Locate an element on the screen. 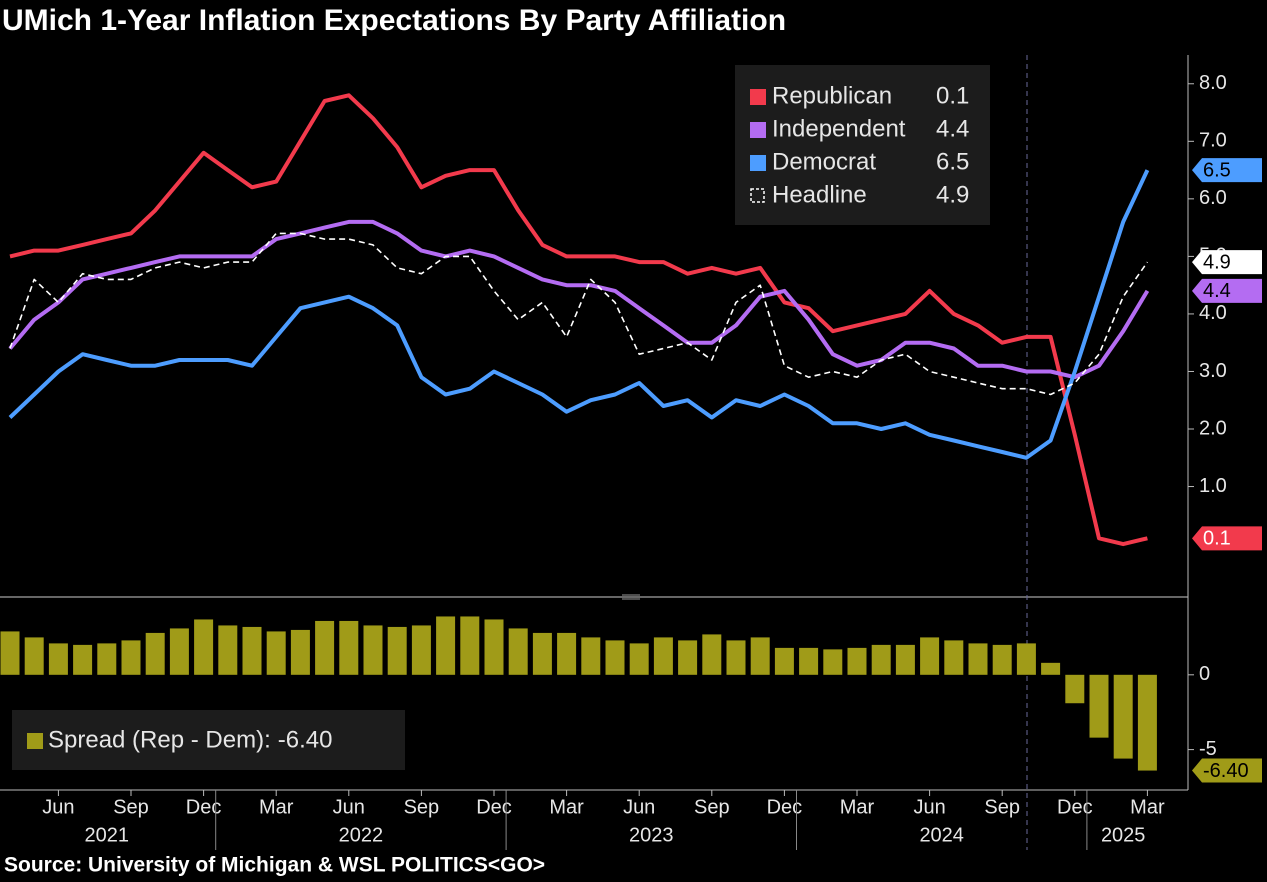 Image resolution: width=1267 pixels, height=882 pixels. y-tick-label: 0 is located at coordinates (1204, 674).